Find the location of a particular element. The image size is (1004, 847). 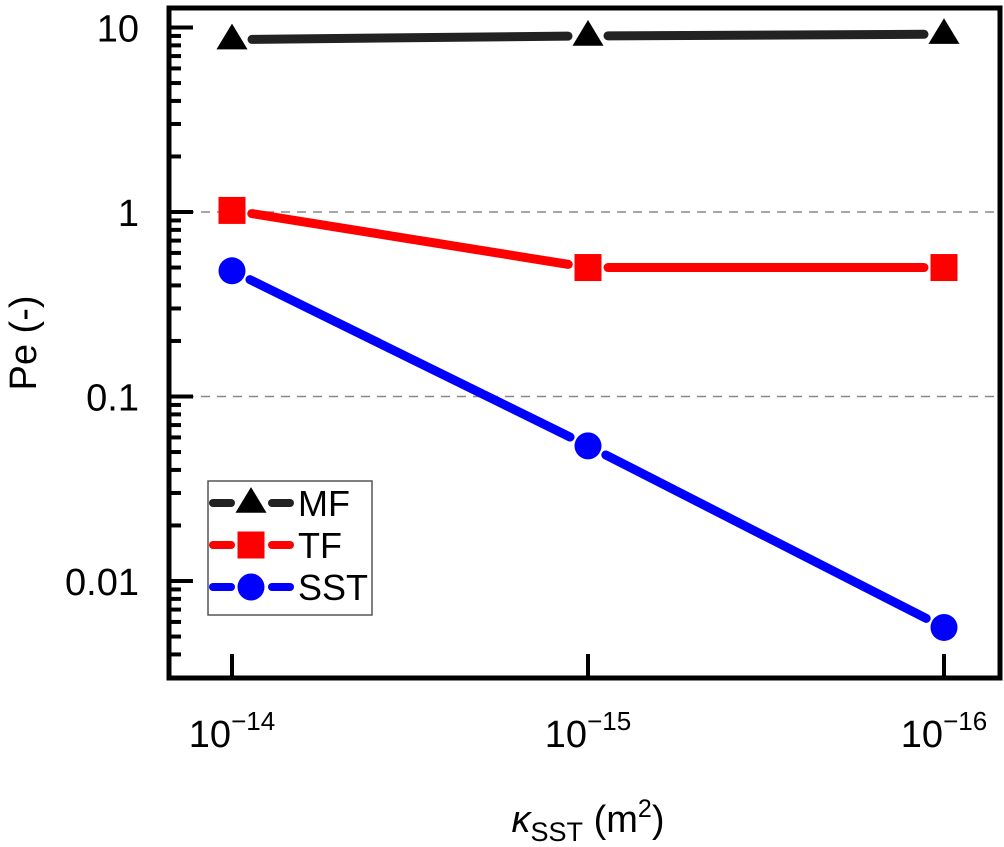

legend-marker-tf is located at coordinates (251, 545).